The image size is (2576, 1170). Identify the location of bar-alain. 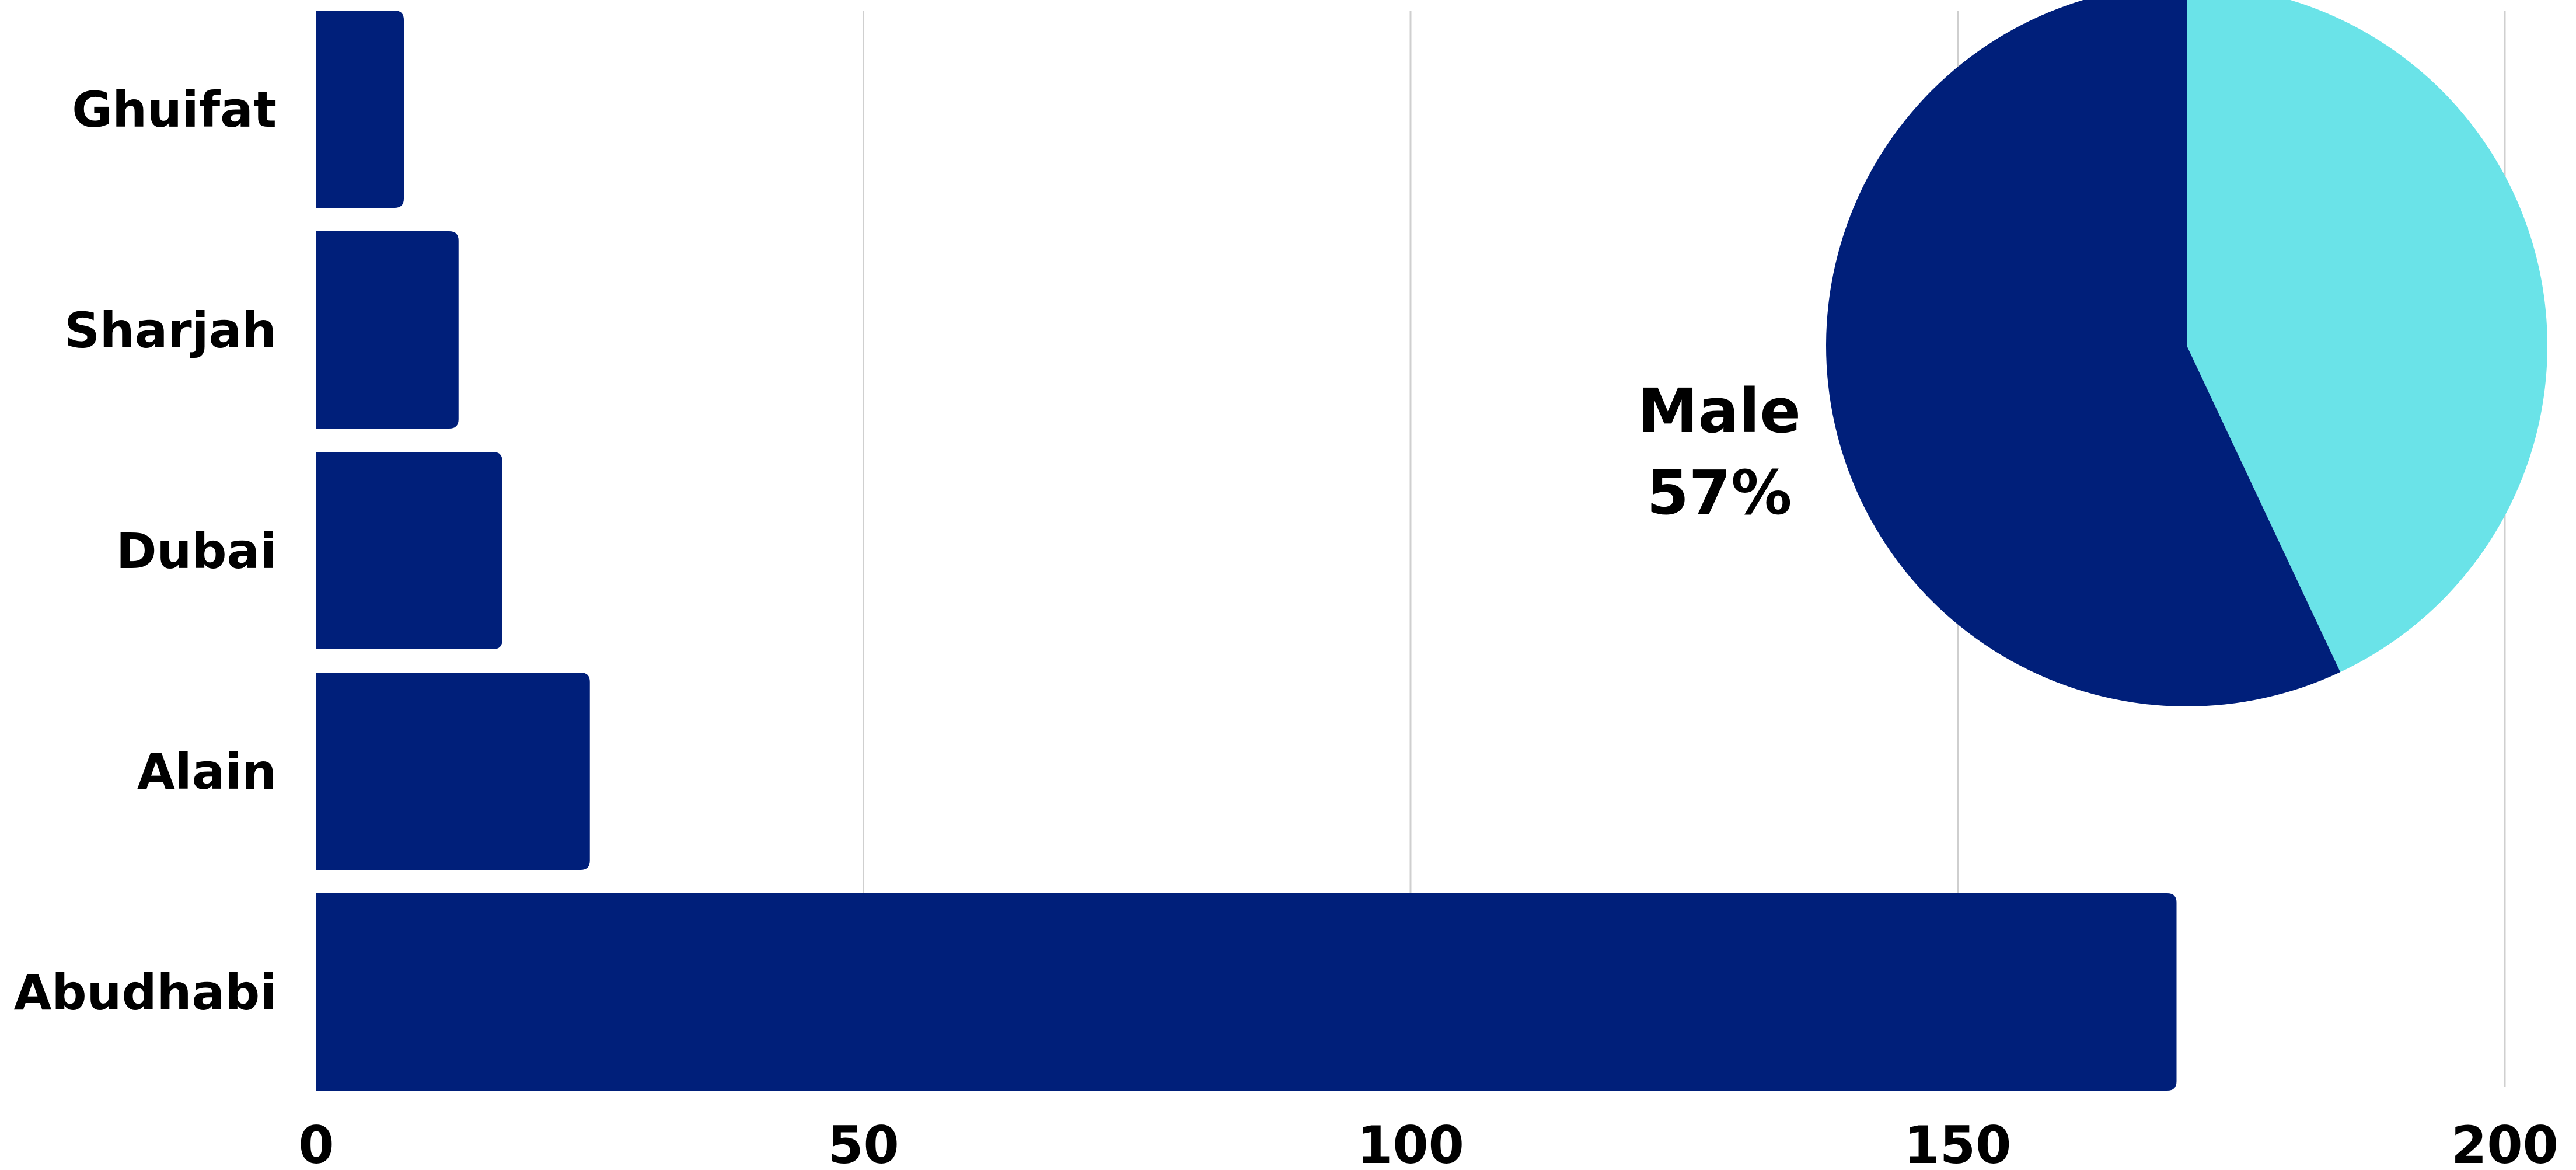
(453, 771).